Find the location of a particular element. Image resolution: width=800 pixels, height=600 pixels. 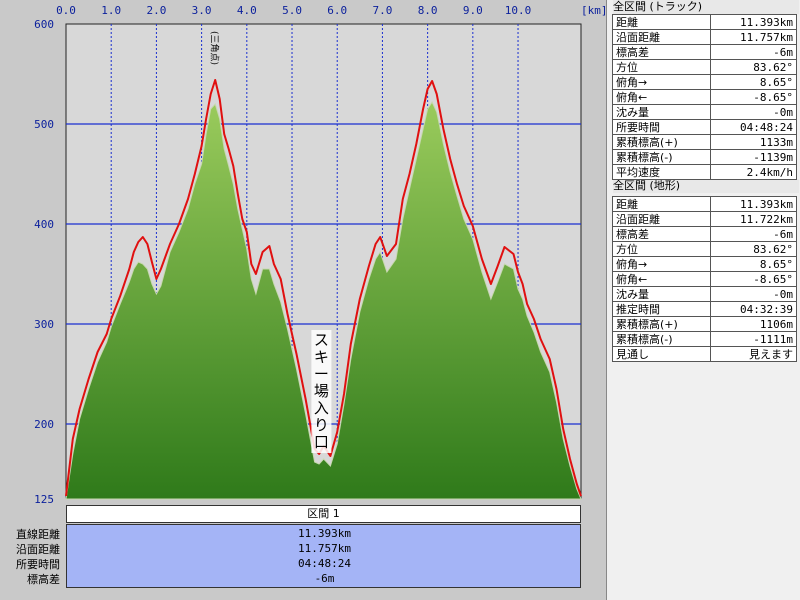

terrain-stat-value: -8.65° is located at coordinates (753, 279).